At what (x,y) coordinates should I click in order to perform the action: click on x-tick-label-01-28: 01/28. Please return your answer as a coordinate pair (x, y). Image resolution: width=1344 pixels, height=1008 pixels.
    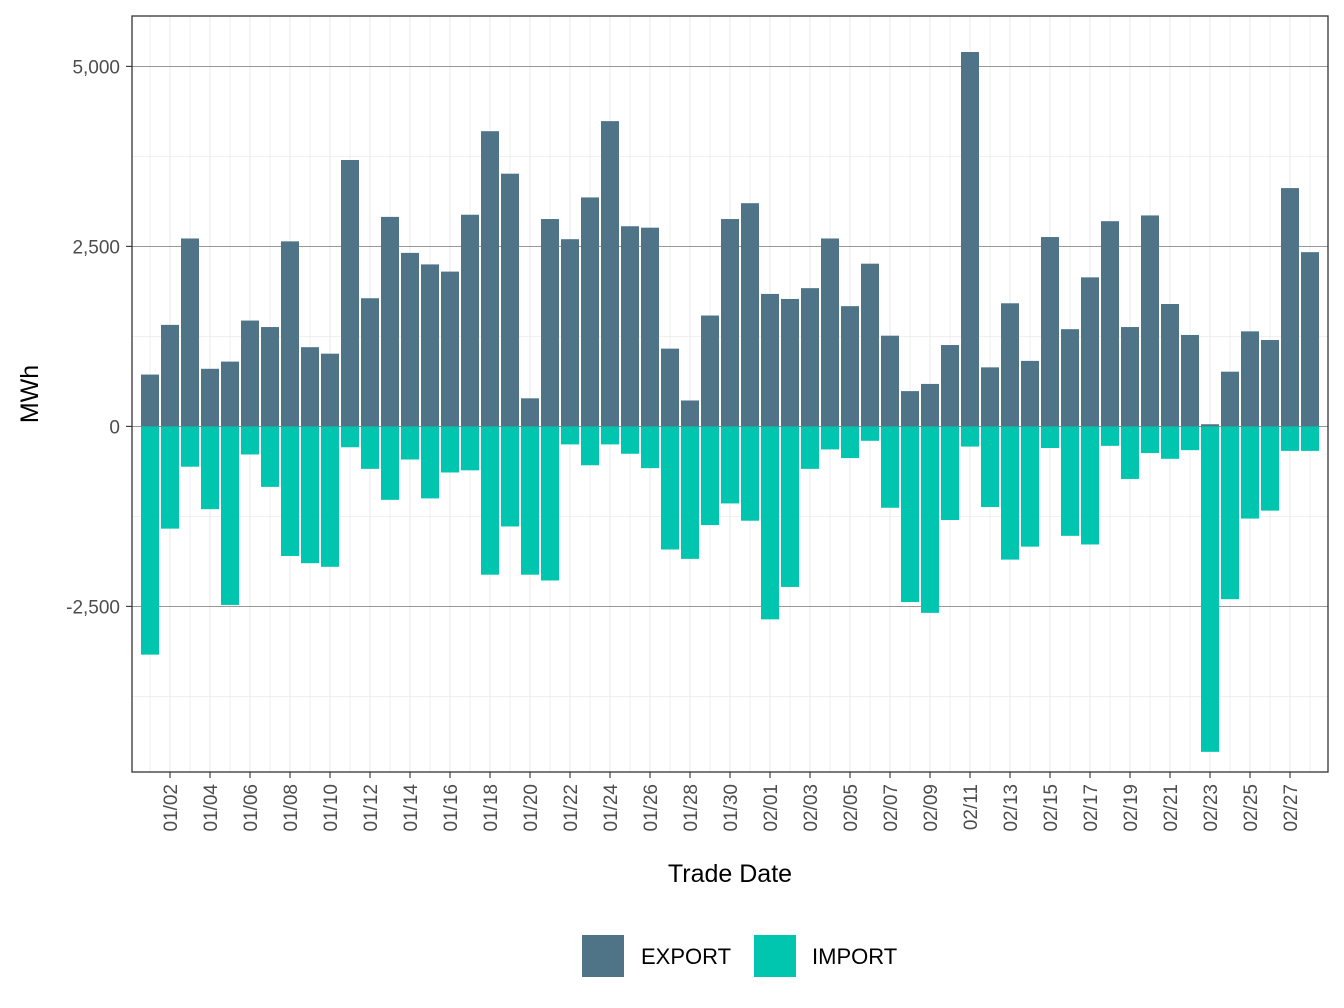
    Looking at the image, I should click on (691, 808).